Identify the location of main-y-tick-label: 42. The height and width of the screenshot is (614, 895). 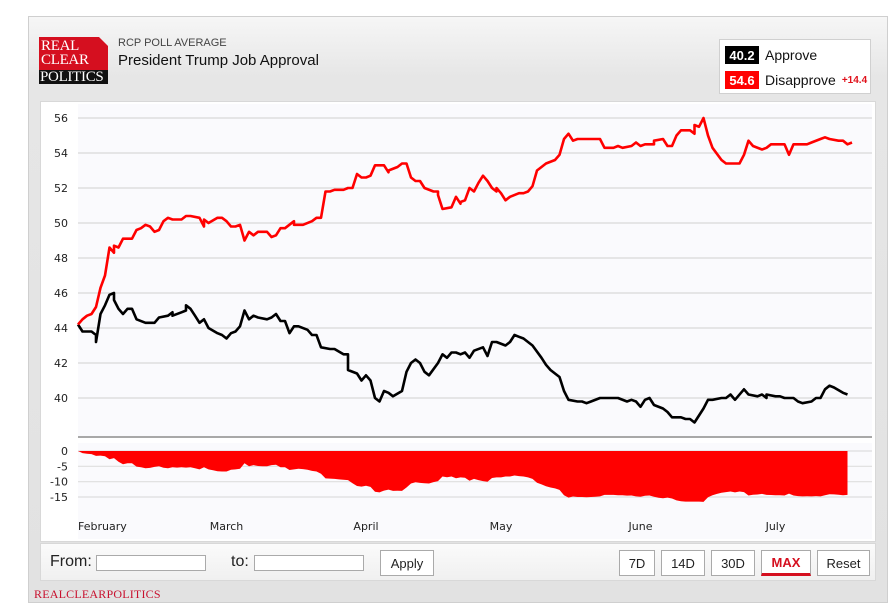
(61, 363).